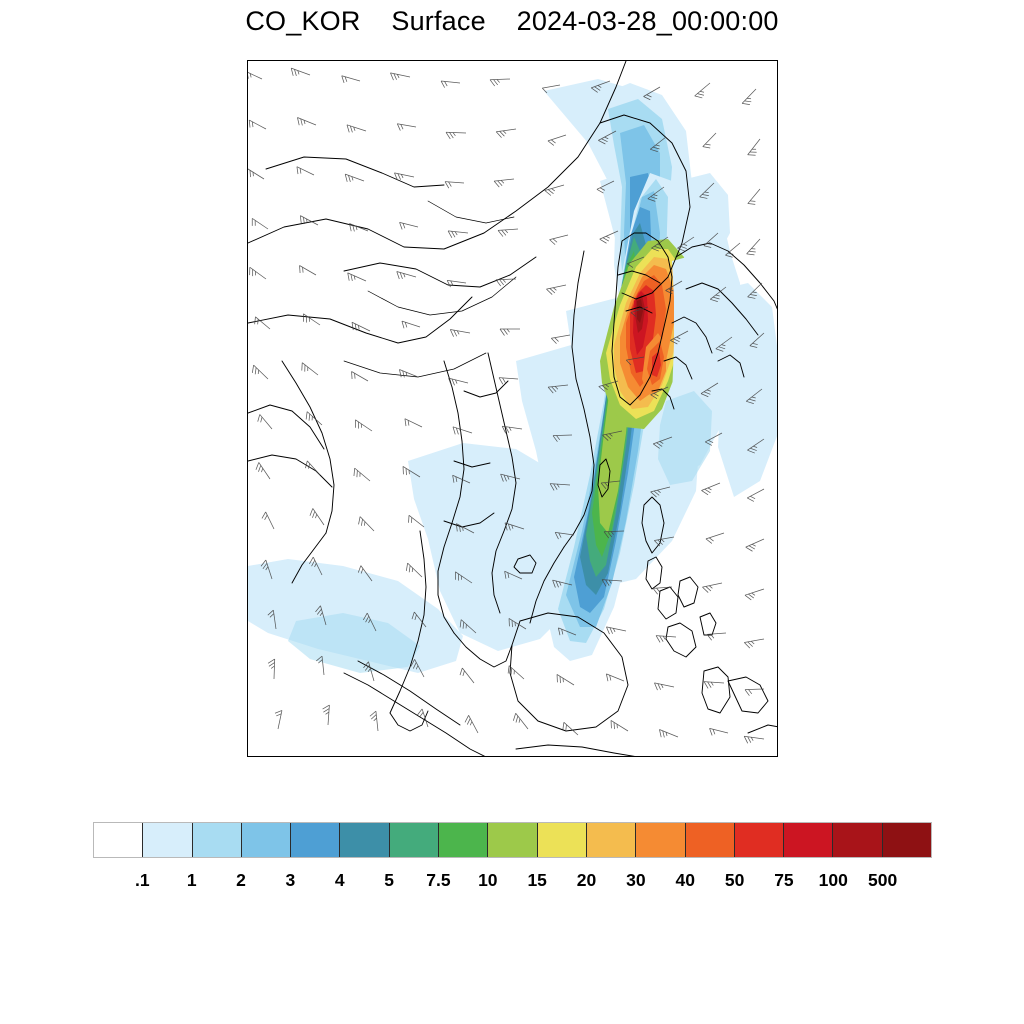 This screenshot has height=1024, width=1024. What do you see at coordinates (784, 880) in the screenshot?
I see `colorbar-label-13: 75` at bounding box center [784, 880].